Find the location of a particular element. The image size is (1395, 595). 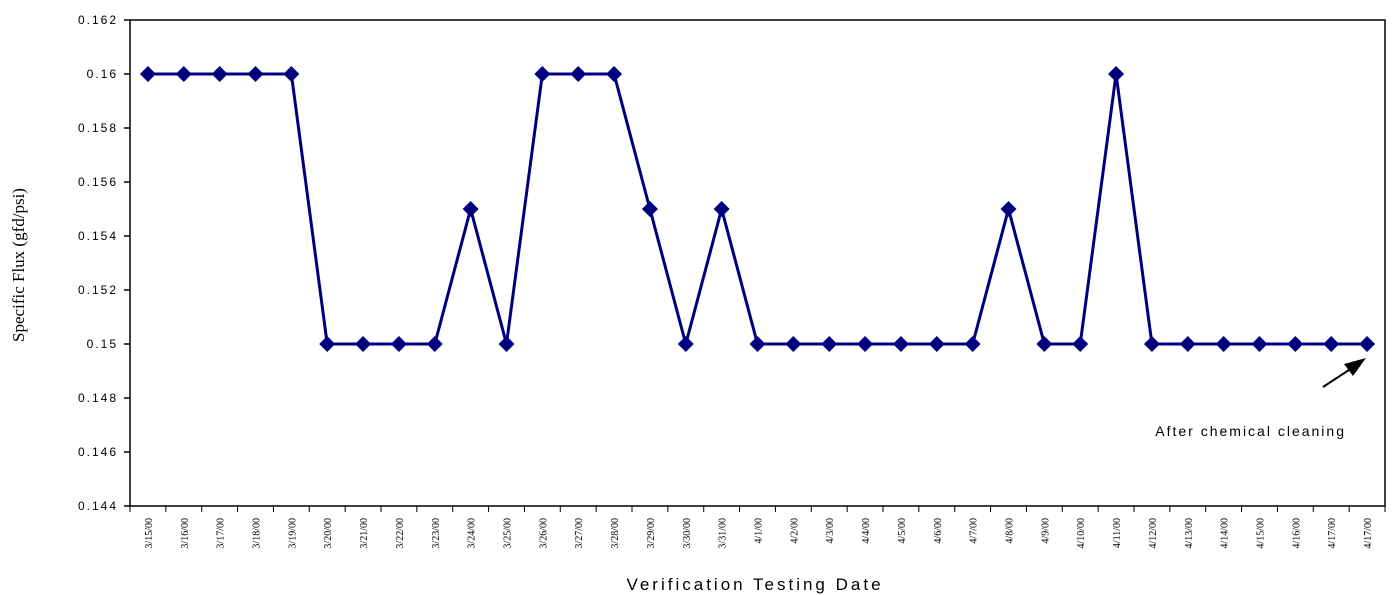

x-tick-label: 4/13/00 is located at coordinates (1189, 533).